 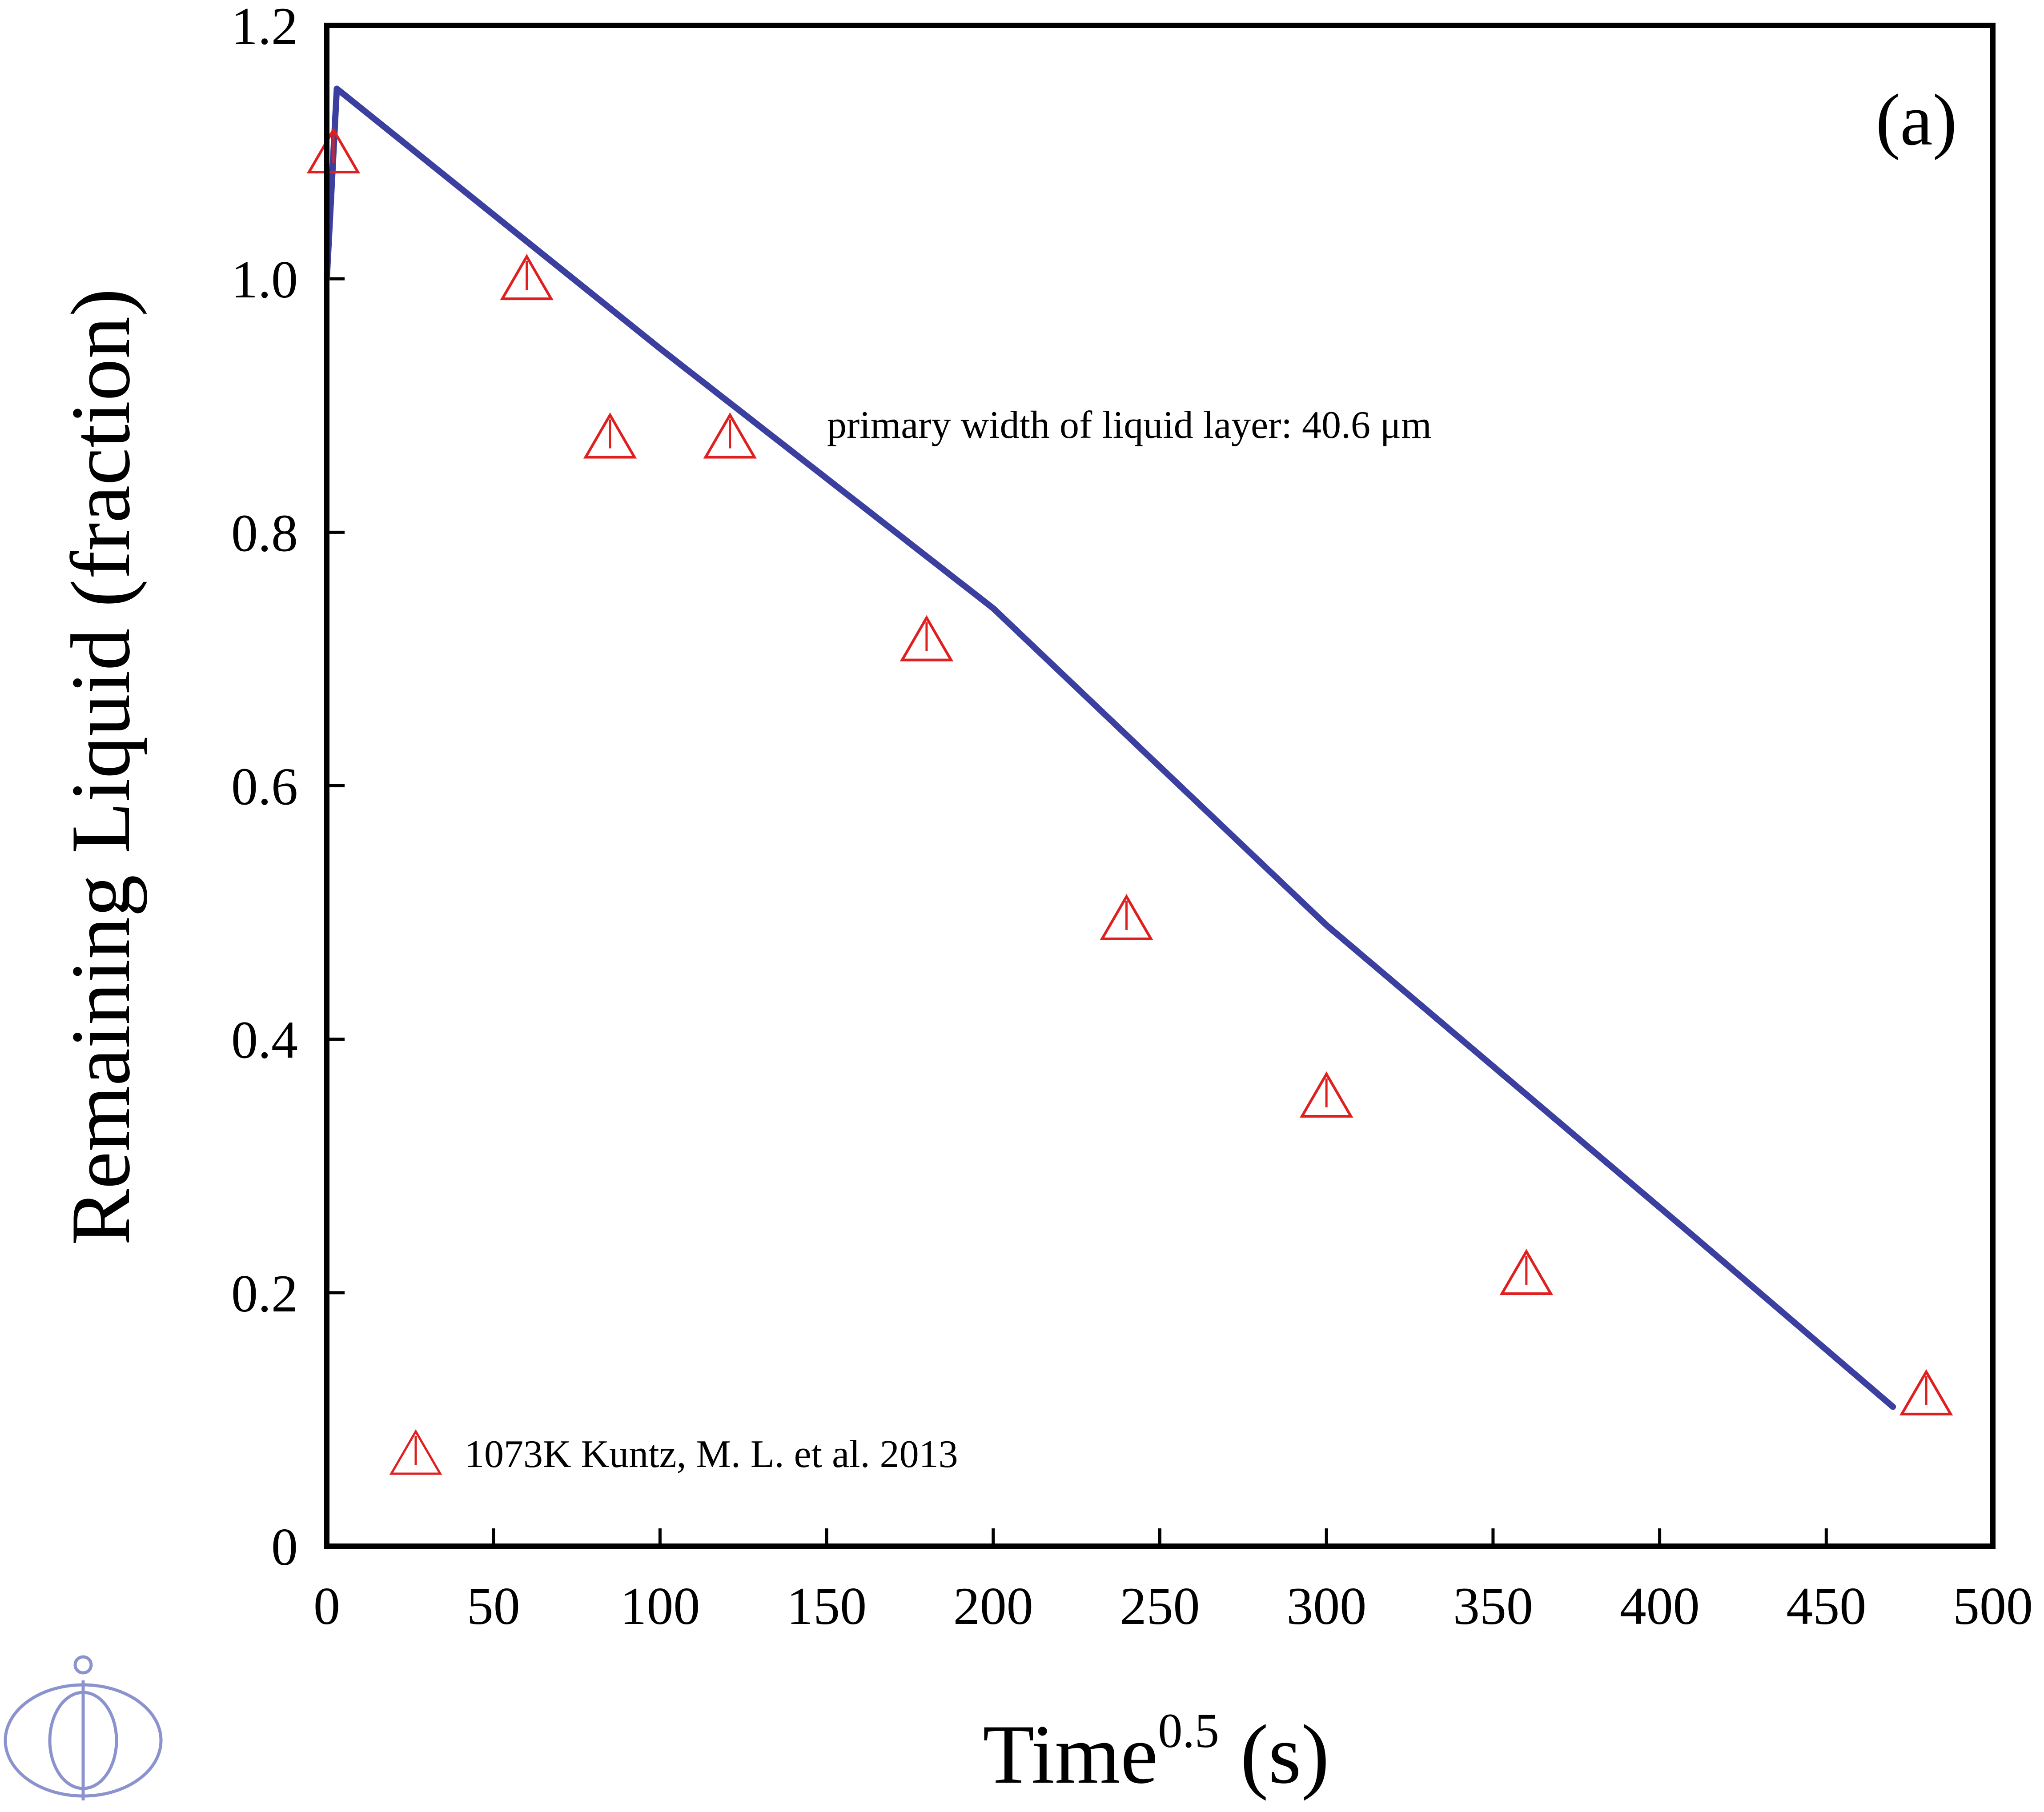 I want to click on x-tick-label: 50, so click(x=493, y=1606).